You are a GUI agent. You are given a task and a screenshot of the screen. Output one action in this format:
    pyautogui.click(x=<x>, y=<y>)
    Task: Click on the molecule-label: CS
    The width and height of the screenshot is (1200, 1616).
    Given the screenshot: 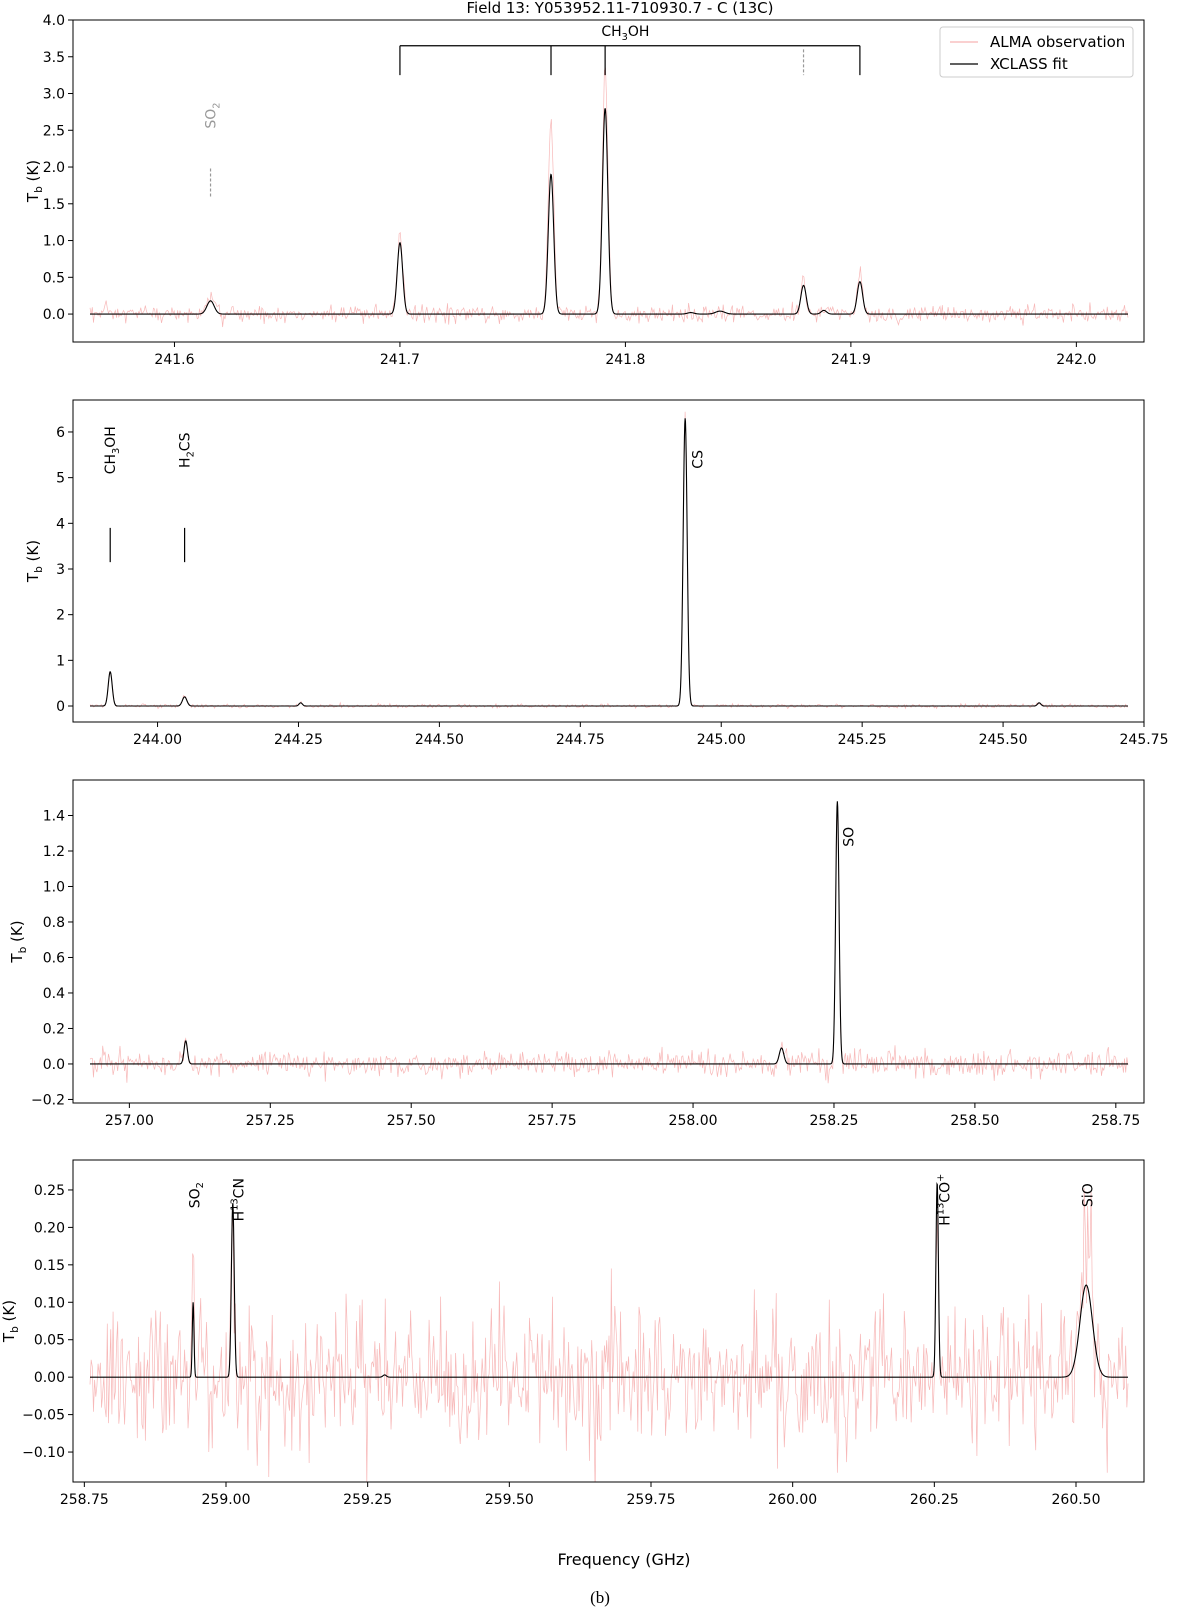 What is the action you would take?
    pyautogui.click(x=699, y=459)
    